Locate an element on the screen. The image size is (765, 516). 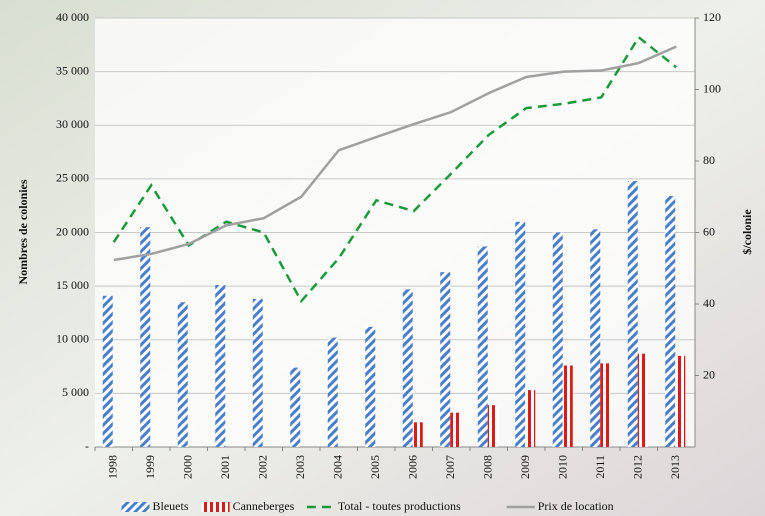
y2-tick-label: 80 is located at coordinates (709, 160).